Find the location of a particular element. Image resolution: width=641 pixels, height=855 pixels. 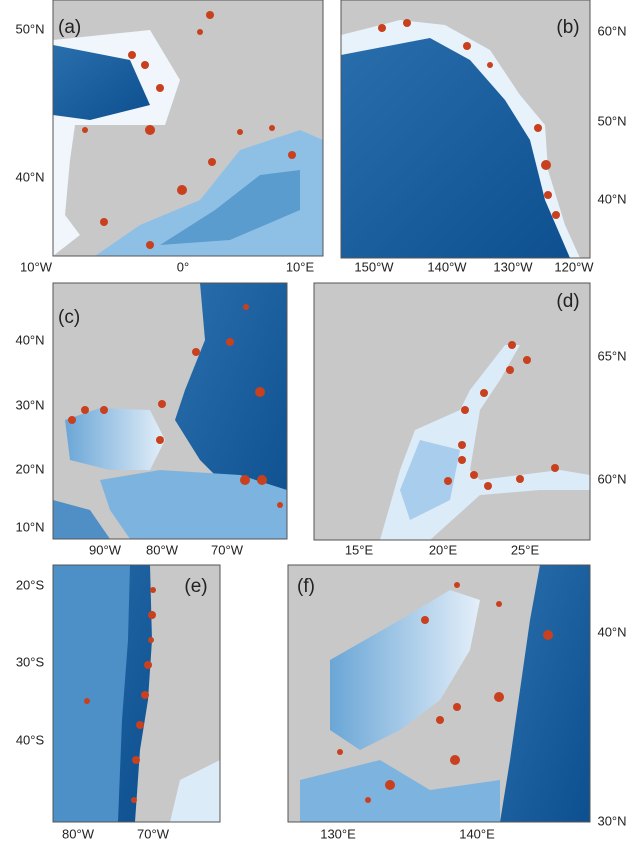

panel-label: (e) is located at coordinates (195, 586).